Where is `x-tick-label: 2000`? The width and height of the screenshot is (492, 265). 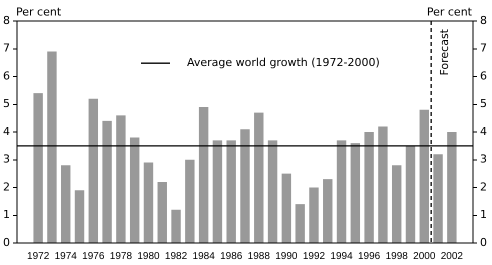
x-tick-label: 2000 is located at coordinates (424, 256).